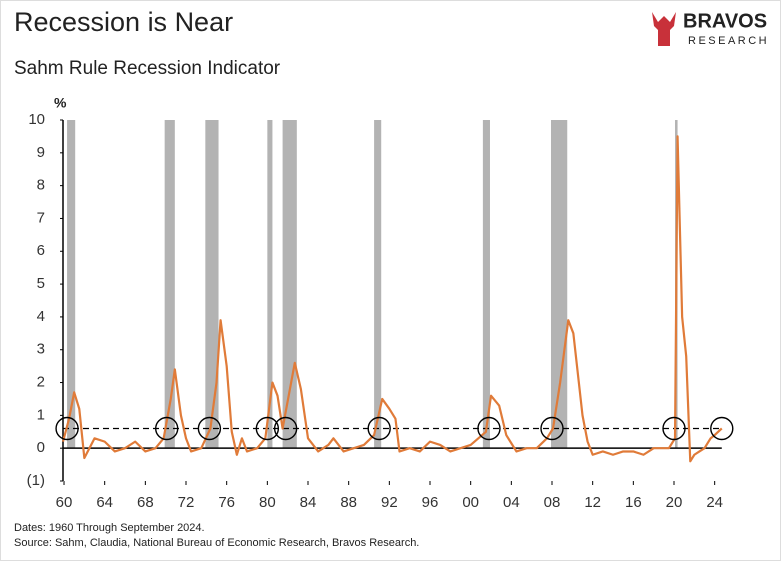 Image resolution: width=781 pixels, height=561 pixels. I want to click on x-tick-label: 24, so click(714, 502).